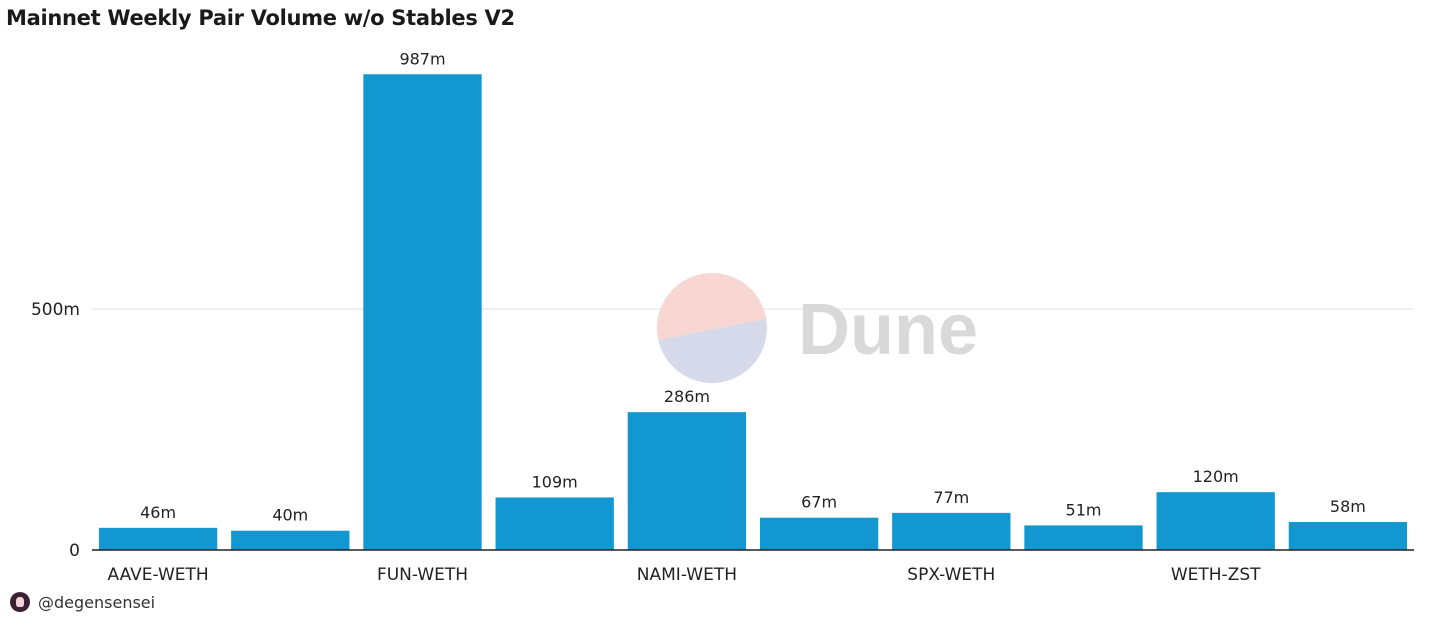  What do you see at coordinates (422, 575) in the screenshot?
I see `x-tick-label: FUN-WETH` at bounding box center [422, 575].